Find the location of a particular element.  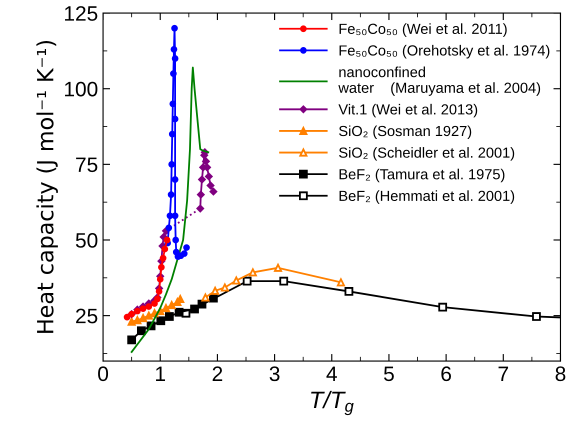

legend-label: SiO₂ (Sosman 1927) is located at coordinates (405, 132).